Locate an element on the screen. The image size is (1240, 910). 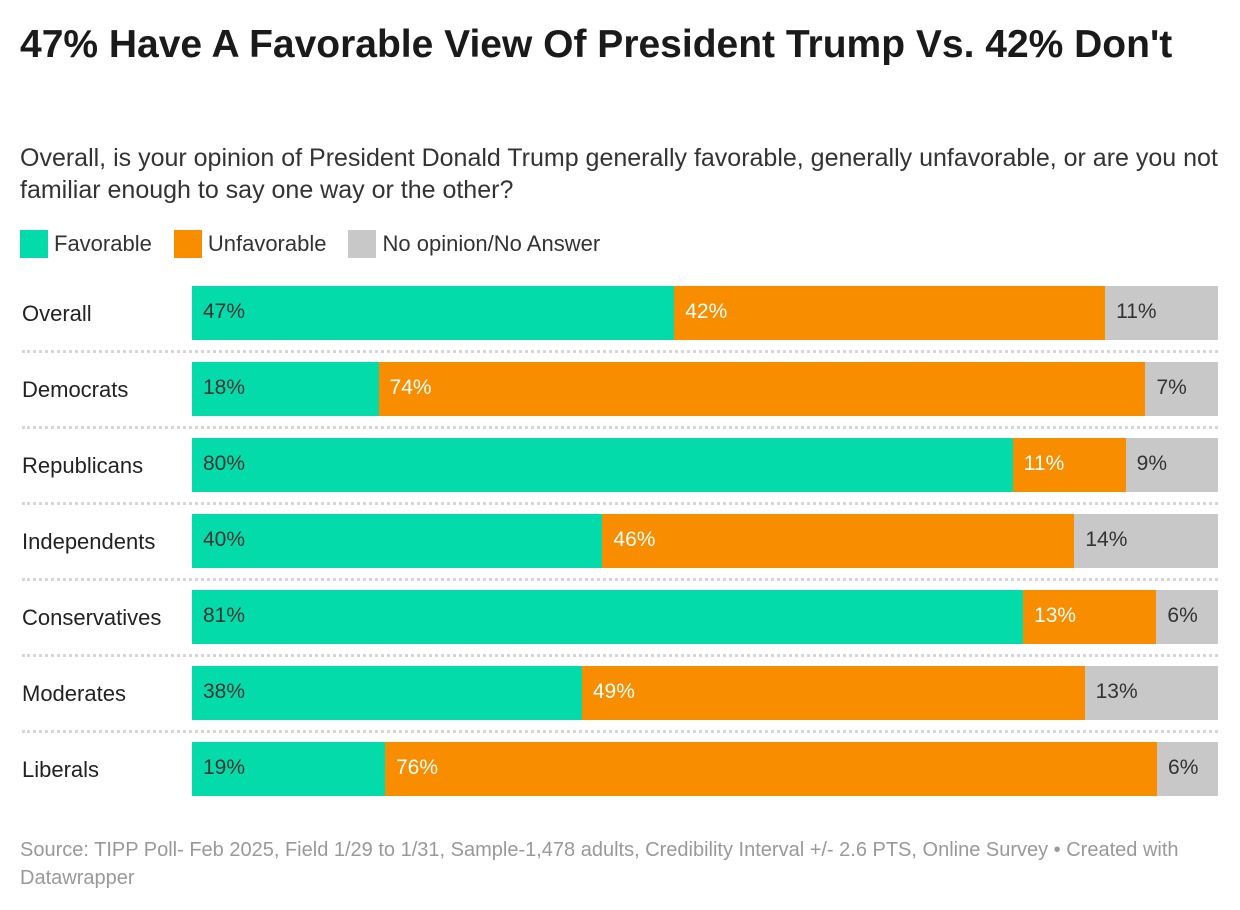
data-label: 42% is located at coordinates (706, 311).